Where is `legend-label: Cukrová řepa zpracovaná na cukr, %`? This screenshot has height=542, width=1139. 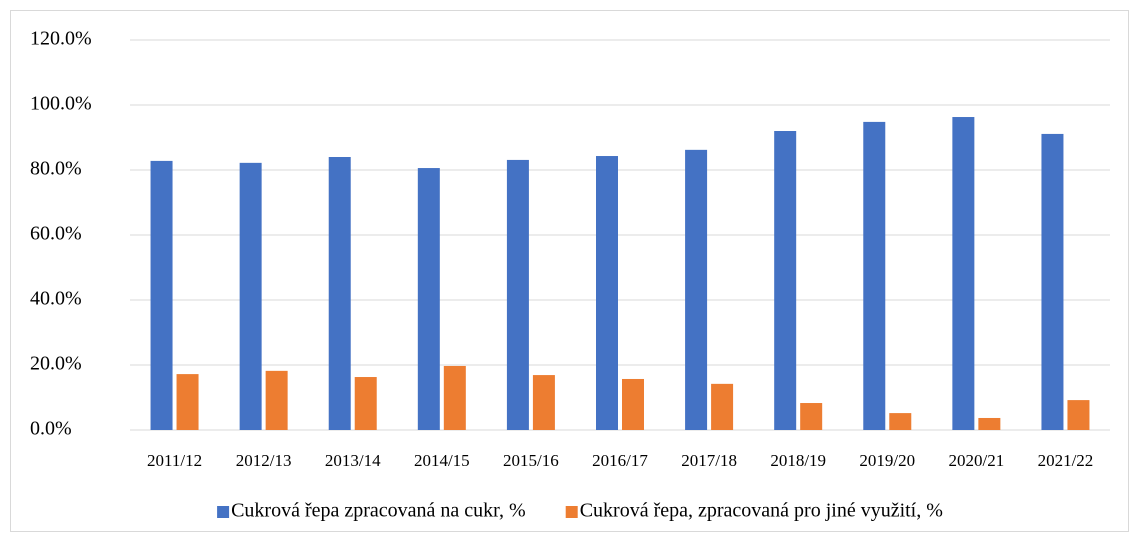
legend-label: Cukrová řepa zpracovaná na cukr, % is located at coordinates (378, 511).